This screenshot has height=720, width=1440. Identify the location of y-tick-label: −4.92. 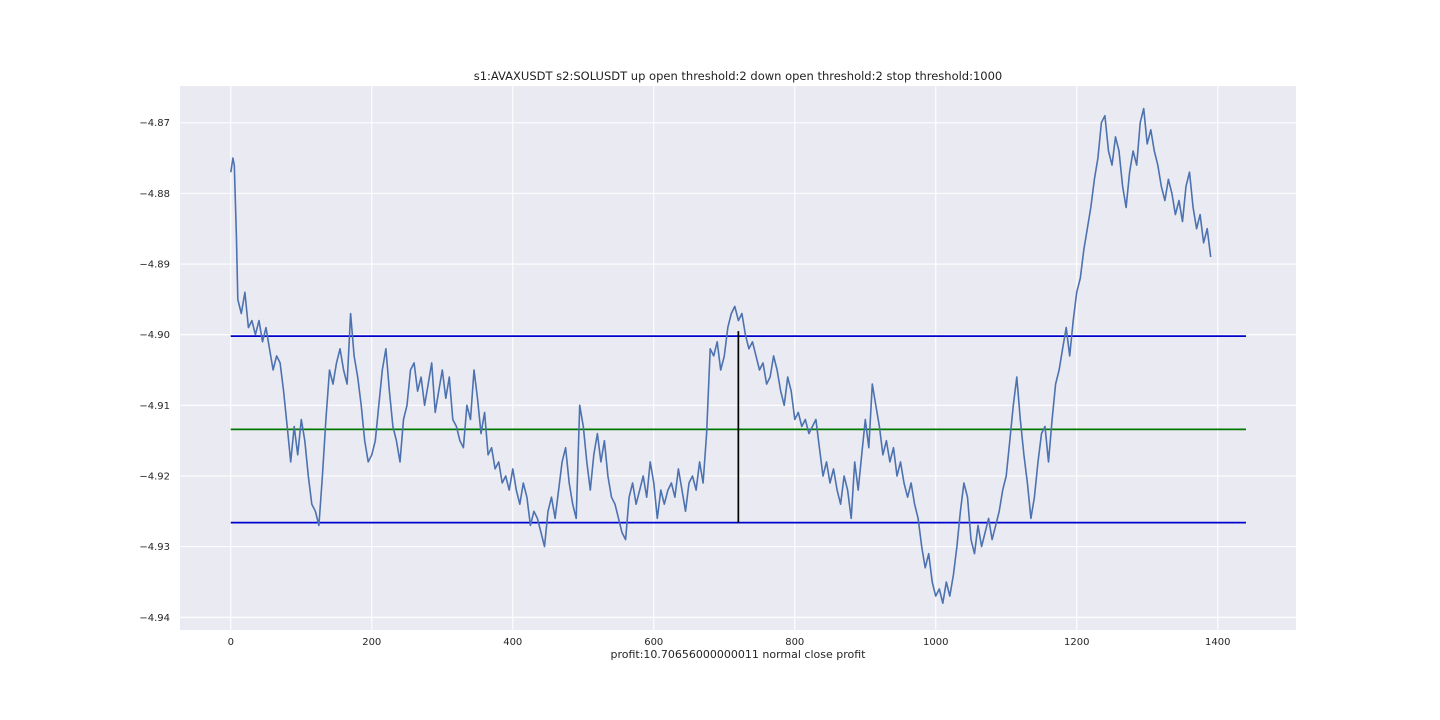
(154, 476).